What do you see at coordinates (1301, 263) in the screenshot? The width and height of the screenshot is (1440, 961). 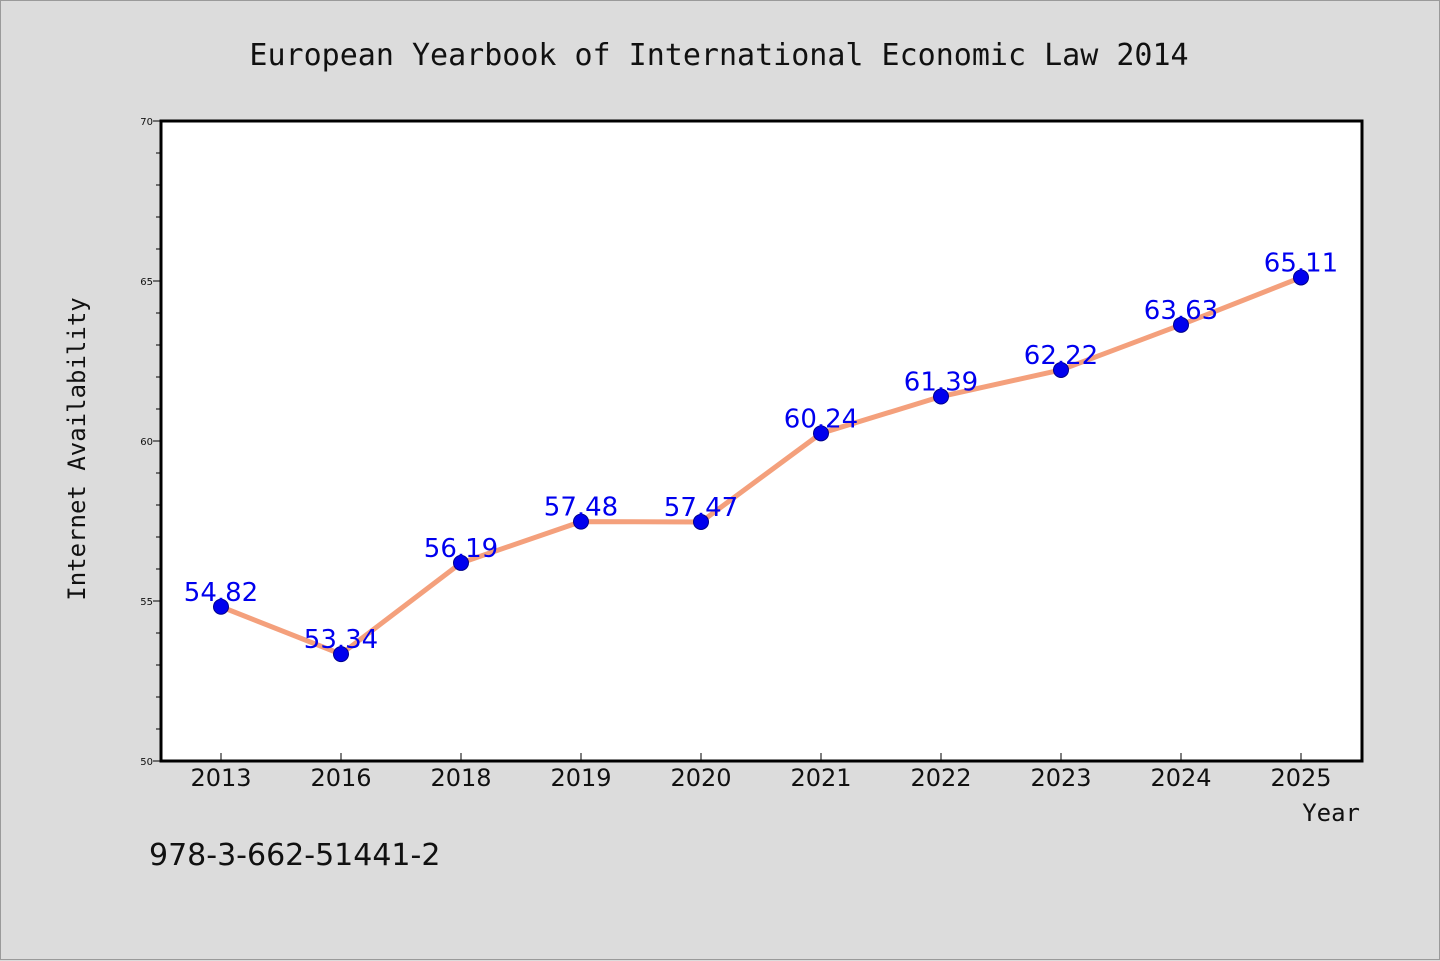 I see `data-label: 65.11` at bounding box center [1301, 263].